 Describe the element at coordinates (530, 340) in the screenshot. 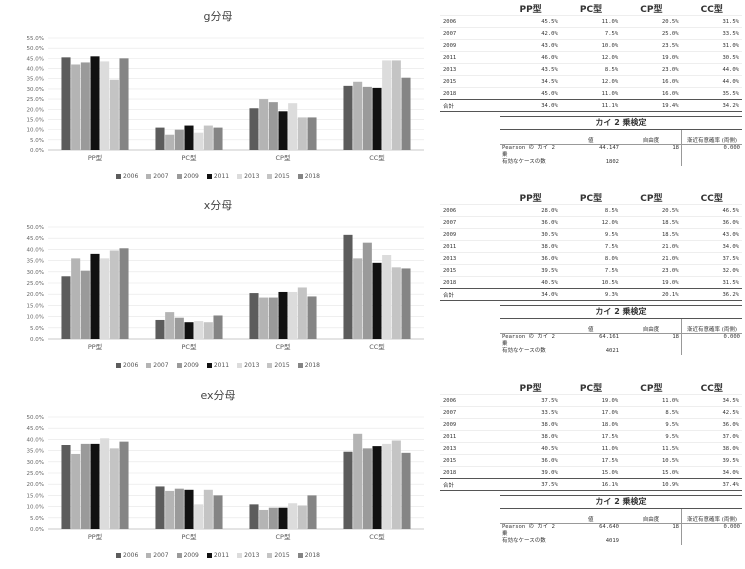

I see `chi-label: Pearson の カイ 2 乗` at that location.